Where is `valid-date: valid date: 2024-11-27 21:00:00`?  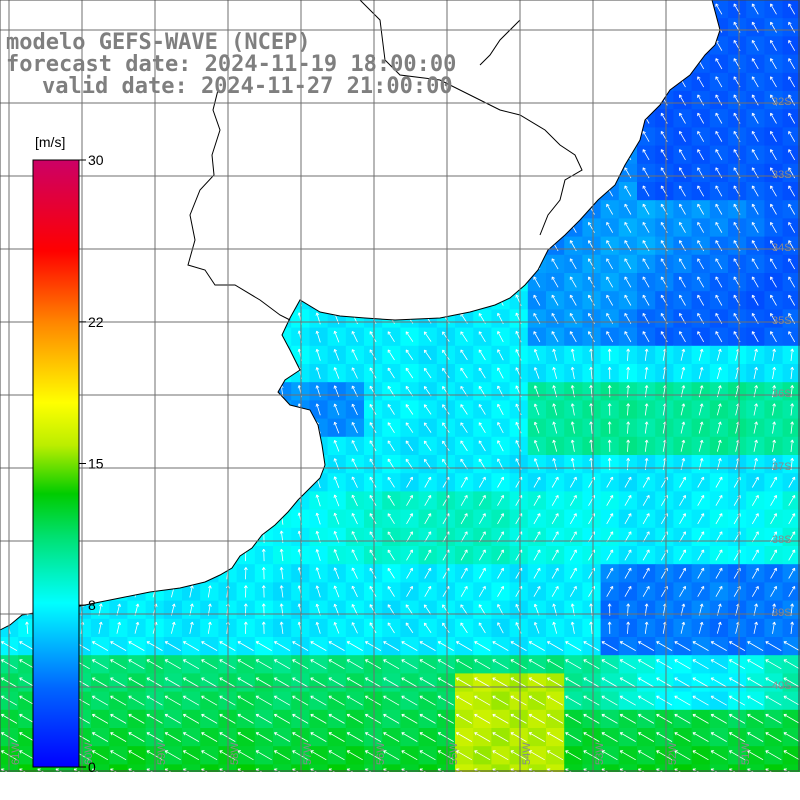
valid-date: valid date: 2024-11-27 21:00:00 is located at coordinates (247, 86).